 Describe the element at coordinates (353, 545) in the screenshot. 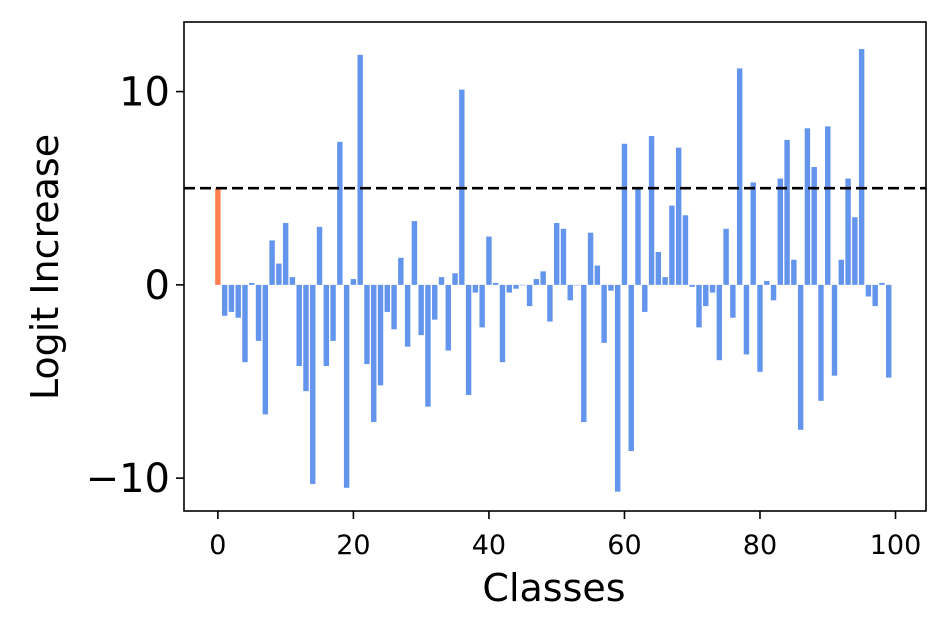

I see `x-tick-label: 20` at that location.